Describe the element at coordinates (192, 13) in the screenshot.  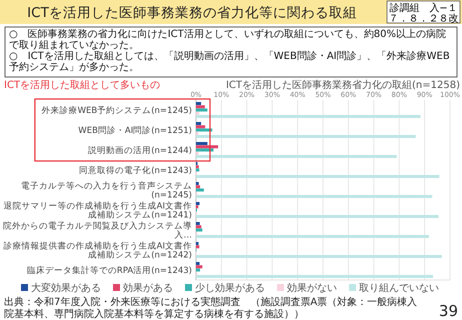
I see `text: ICTを活用した医師事務業務の省力化等に関わる取組` at that location.